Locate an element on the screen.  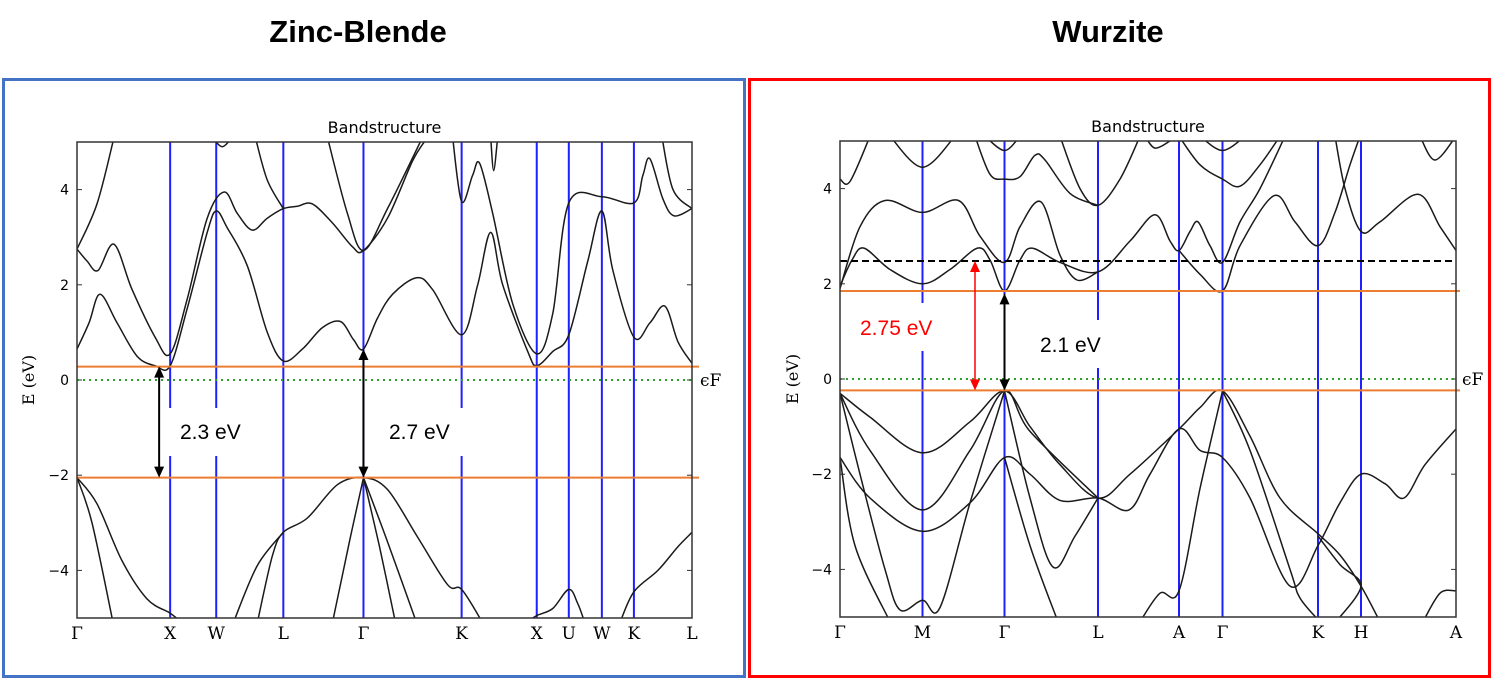
zinc-blende-heading: Zinc-Blende is located at coordinates (358, 31).